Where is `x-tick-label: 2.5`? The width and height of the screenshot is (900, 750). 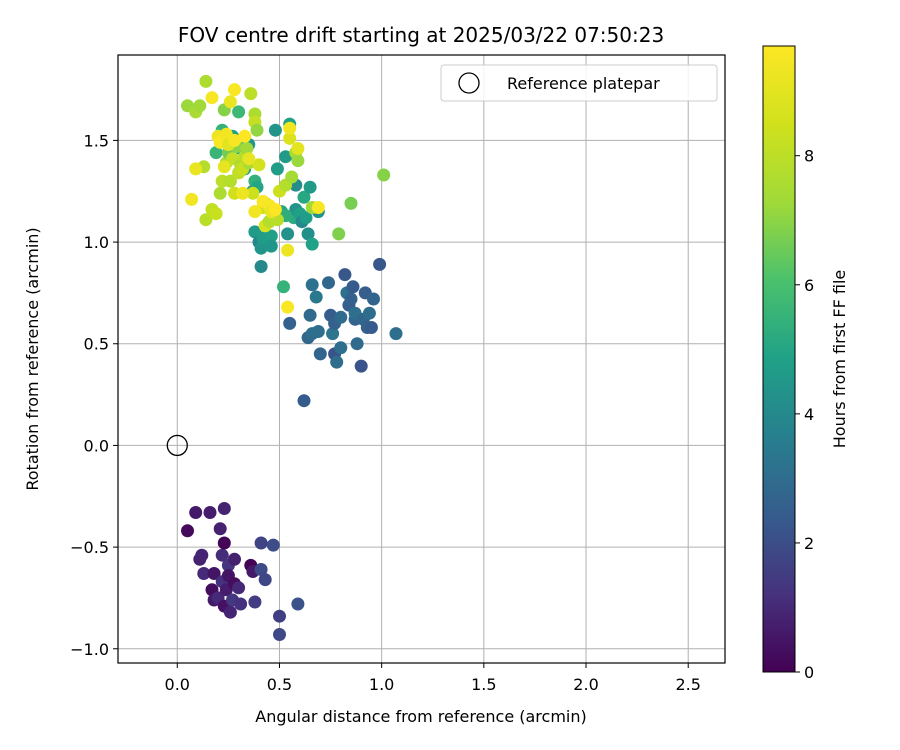
x-tick-label: 2.5 is located at coordinates (687, 684).